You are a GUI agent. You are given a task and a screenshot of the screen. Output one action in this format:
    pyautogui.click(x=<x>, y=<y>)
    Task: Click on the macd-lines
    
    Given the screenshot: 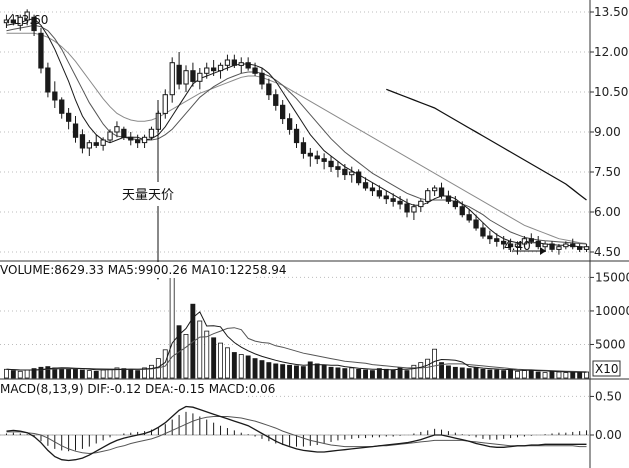 What is the action you would take?
    pyautogui.click(x=296, y=433)
    